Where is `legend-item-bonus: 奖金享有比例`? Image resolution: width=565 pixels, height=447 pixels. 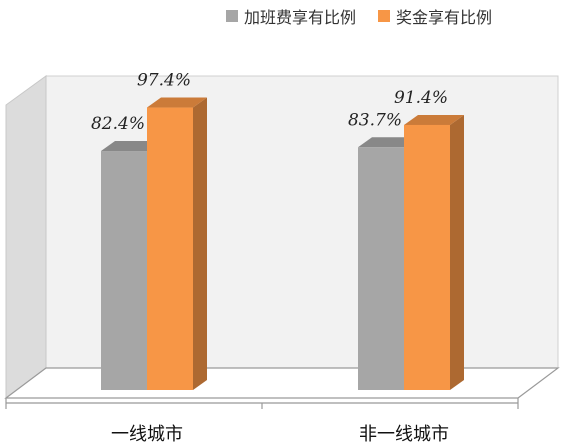 legend-item-bonus: 奖金享有比例 is located at coordinates (435, 16).